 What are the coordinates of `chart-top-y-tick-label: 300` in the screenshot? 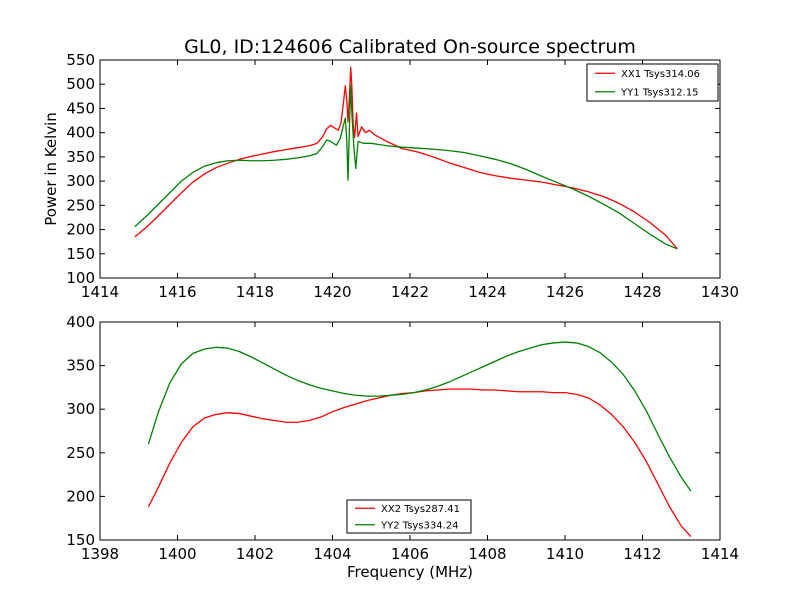 It's located at (80, 181).